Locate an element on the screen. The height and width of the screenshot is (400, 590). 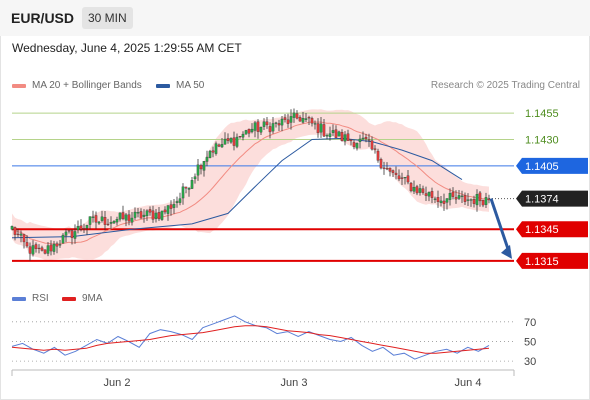
rsi-tick-30: 30 is located at coordinates (530, 362).